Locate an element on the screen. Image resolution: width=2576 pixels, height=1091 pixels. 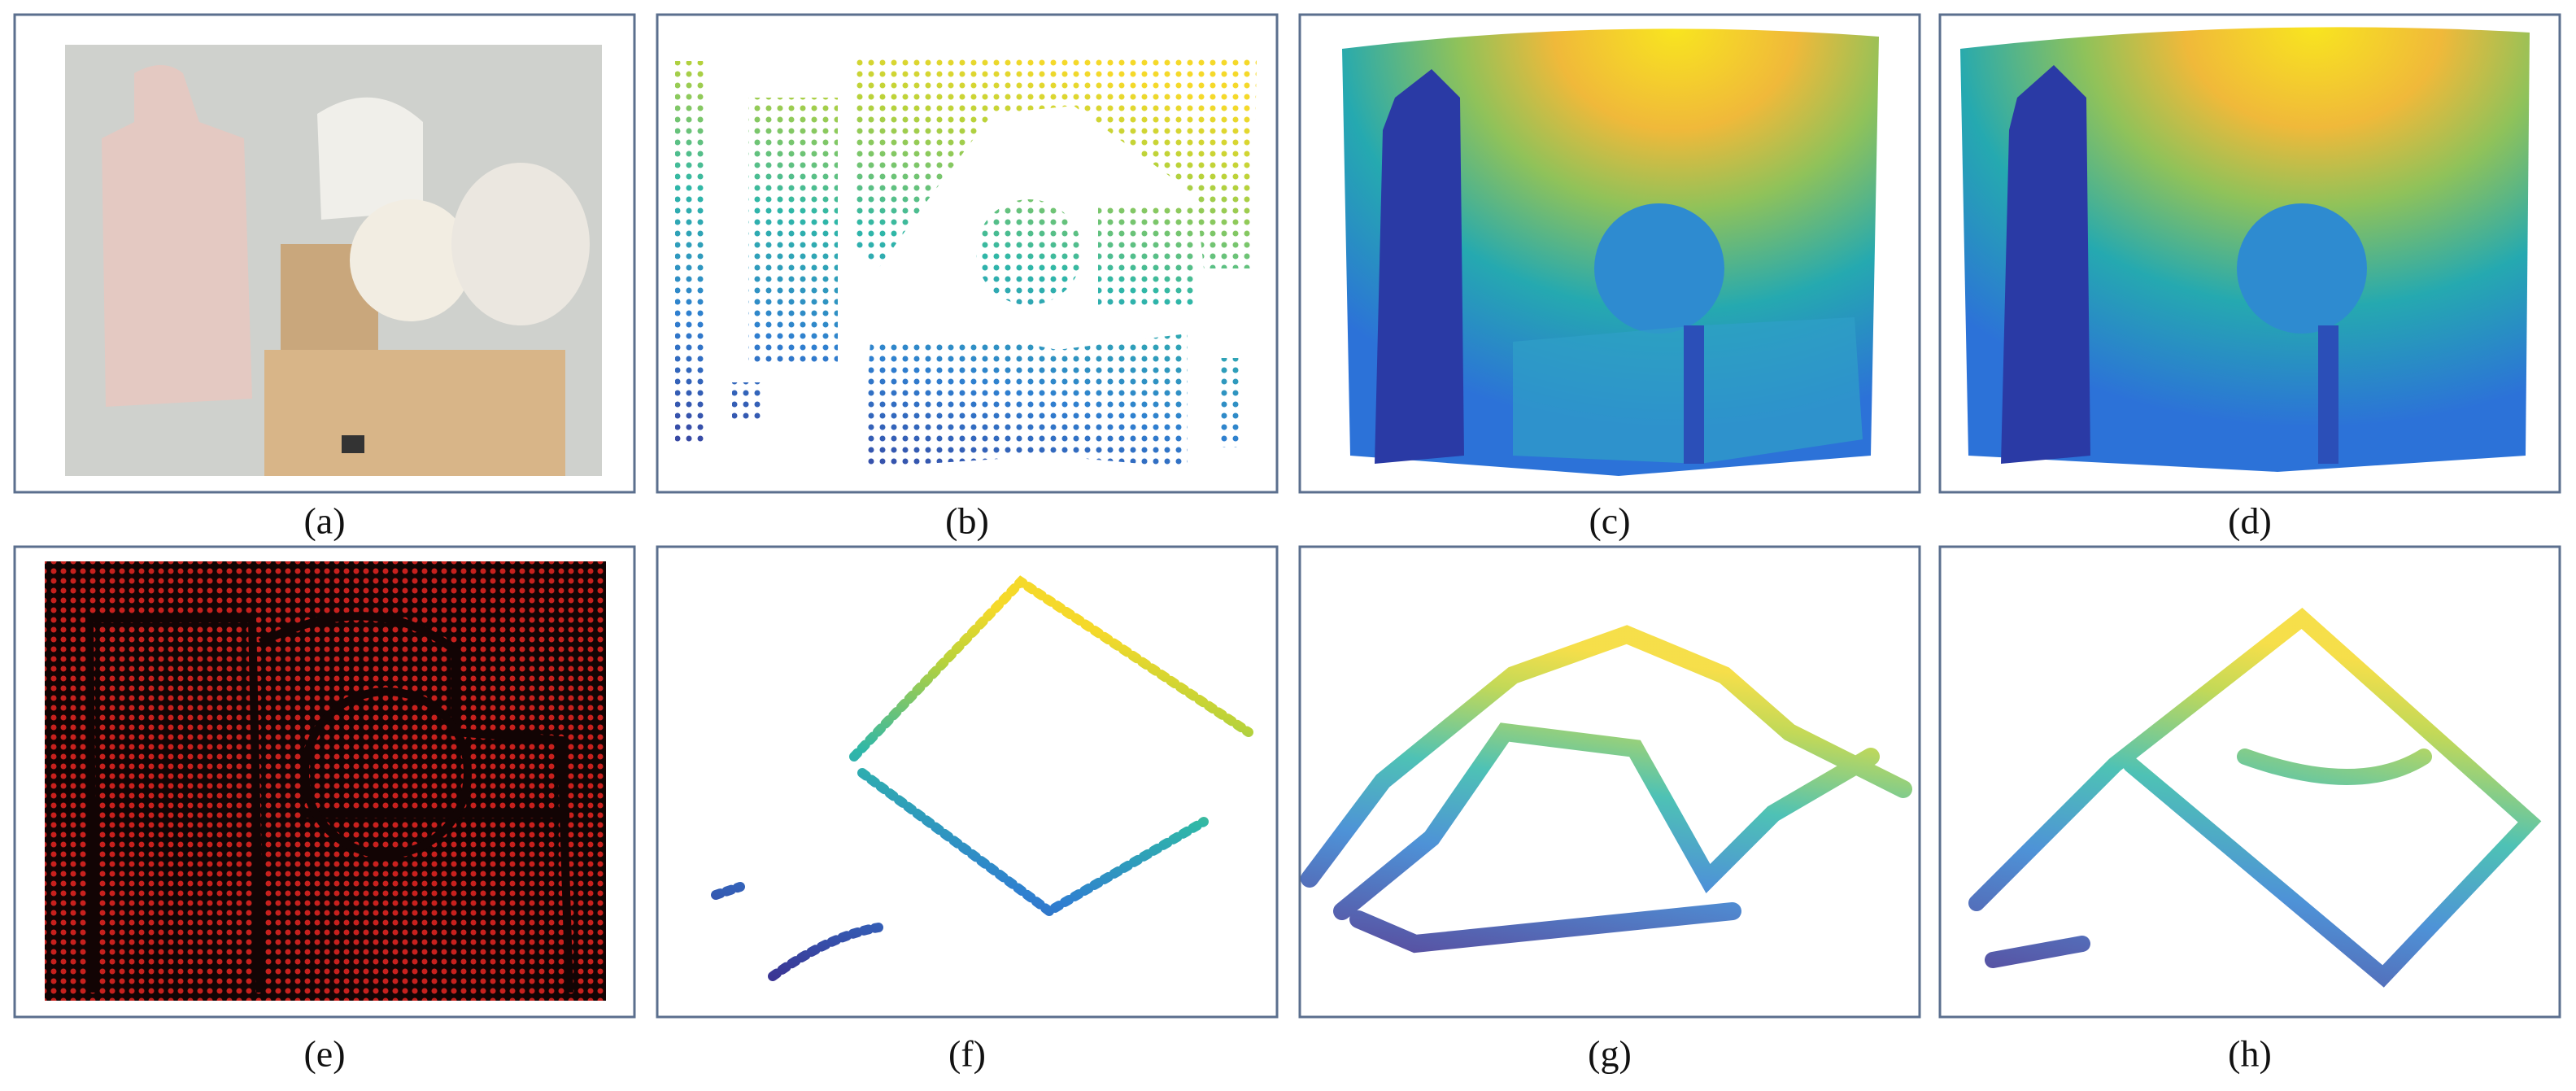
panel-caption: (g) is located at coordinates (1610, 1054).